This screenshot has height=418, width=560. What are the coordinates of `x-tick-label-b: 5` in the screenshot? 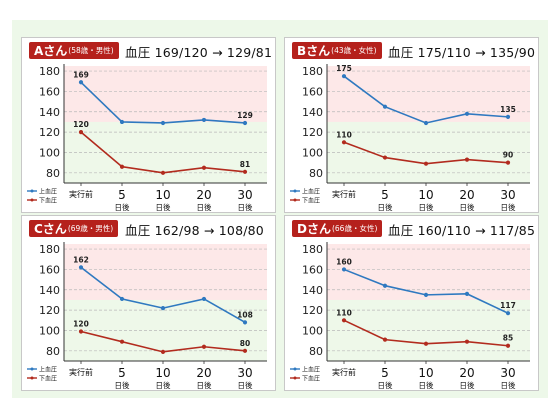 It's located at (385, 195).